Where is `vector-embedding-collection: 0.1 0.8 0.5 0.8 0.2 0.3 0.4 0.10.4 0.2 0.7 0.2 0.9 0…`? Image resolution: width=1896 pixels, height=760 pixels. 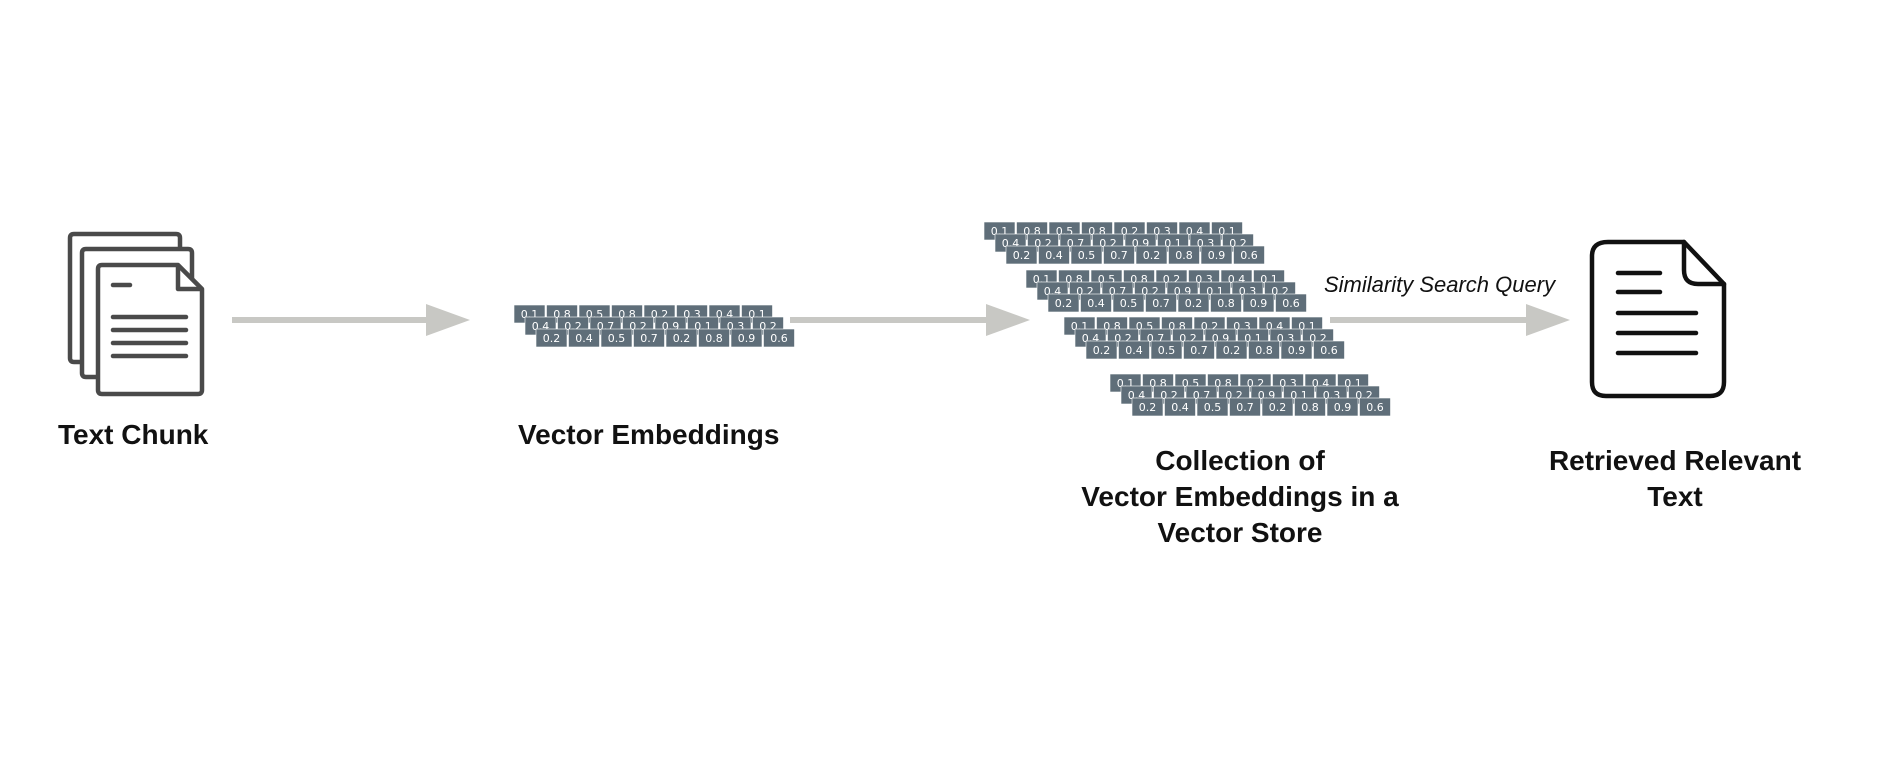 vector-embedding-collection: 0.1 0.8 0.5 0.8 0.2 0.3 0.4 0.10.4 0.2 0.7 0.2 0.9 0… is located at coordinates (1187, 319).